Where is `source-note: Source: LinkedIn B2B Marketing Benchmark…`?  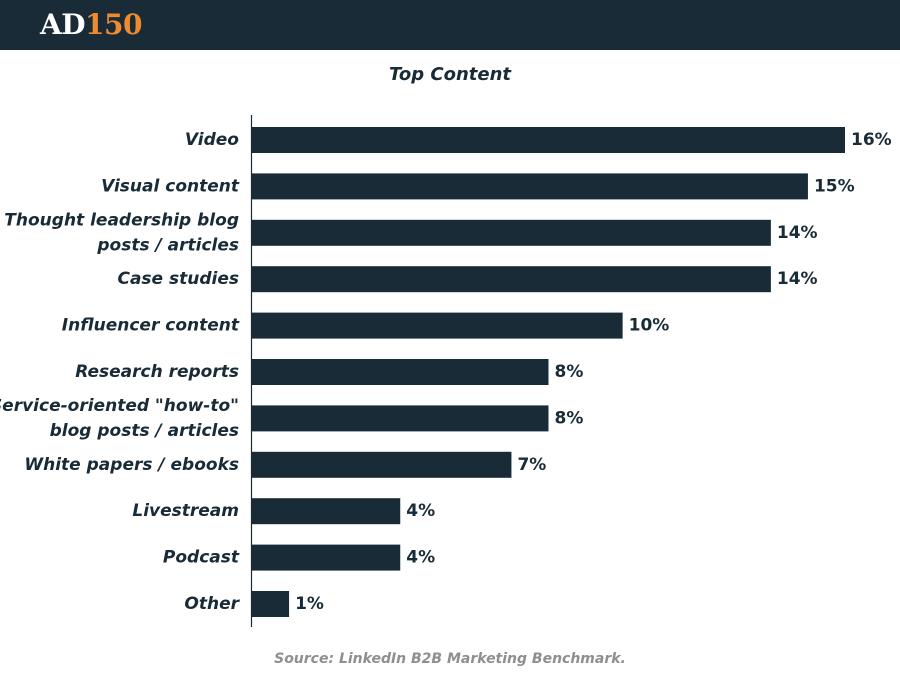
source-note: Source: LinkedIn B2B Marketing Benchmark… is located at coordinates (450, 659).